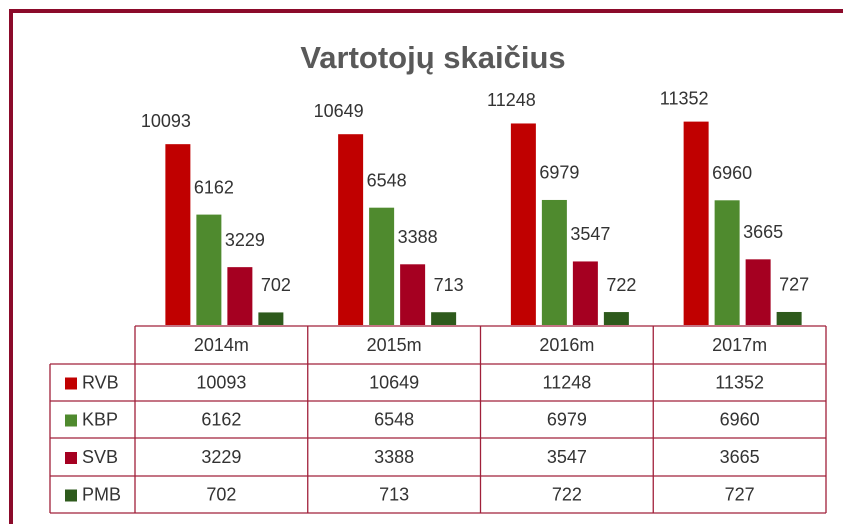  What do you see at coordinates (559, 173) in the screenshot?
I see `data-label: 6979` at bounding box center [559, 173].